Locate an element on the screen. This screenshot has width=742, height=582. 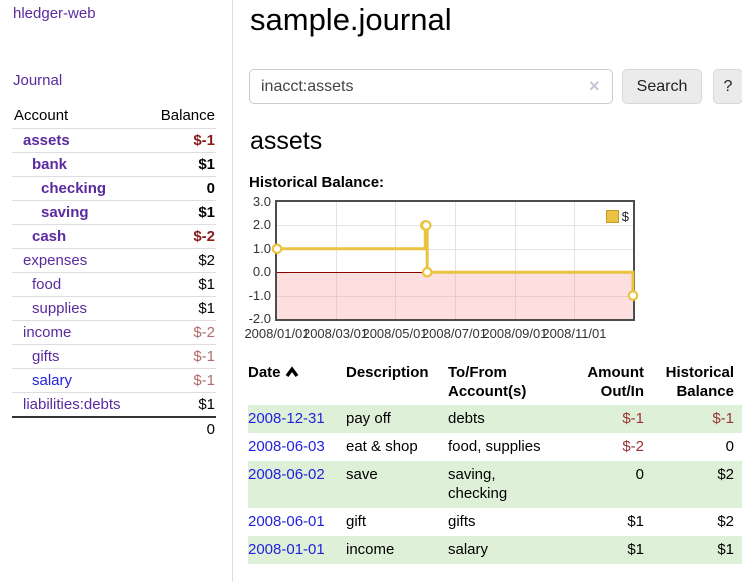
account-heading: assets is located at coordinates (286, 141).